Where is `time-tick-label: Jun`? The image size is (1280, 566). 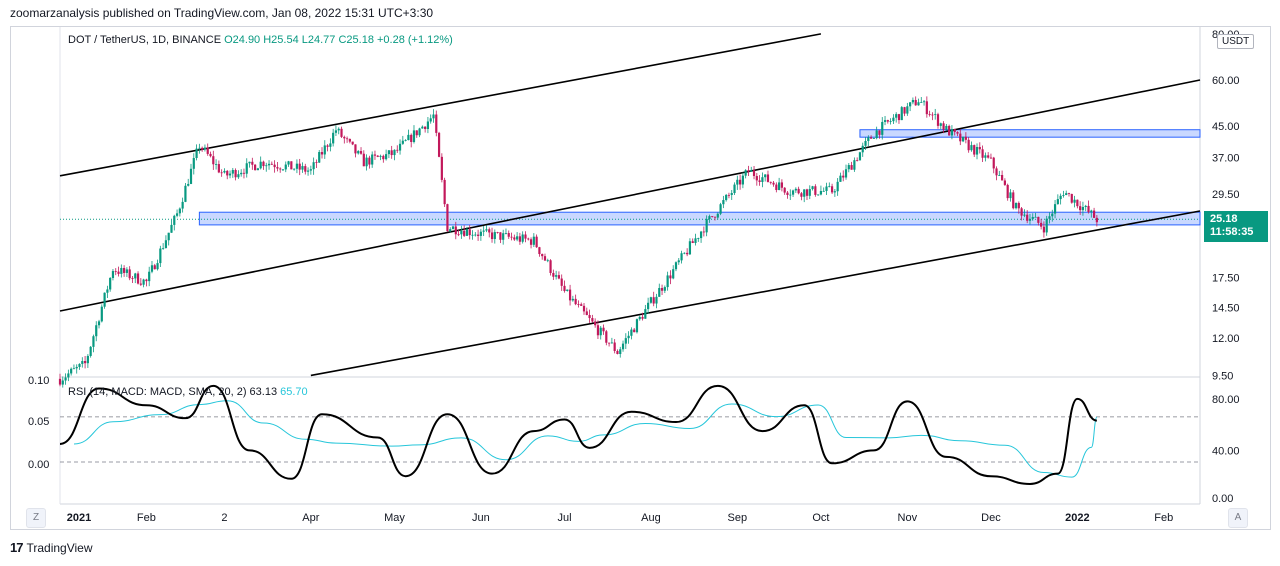 time-tick-label: Jun is located at coordinates (481, 518).